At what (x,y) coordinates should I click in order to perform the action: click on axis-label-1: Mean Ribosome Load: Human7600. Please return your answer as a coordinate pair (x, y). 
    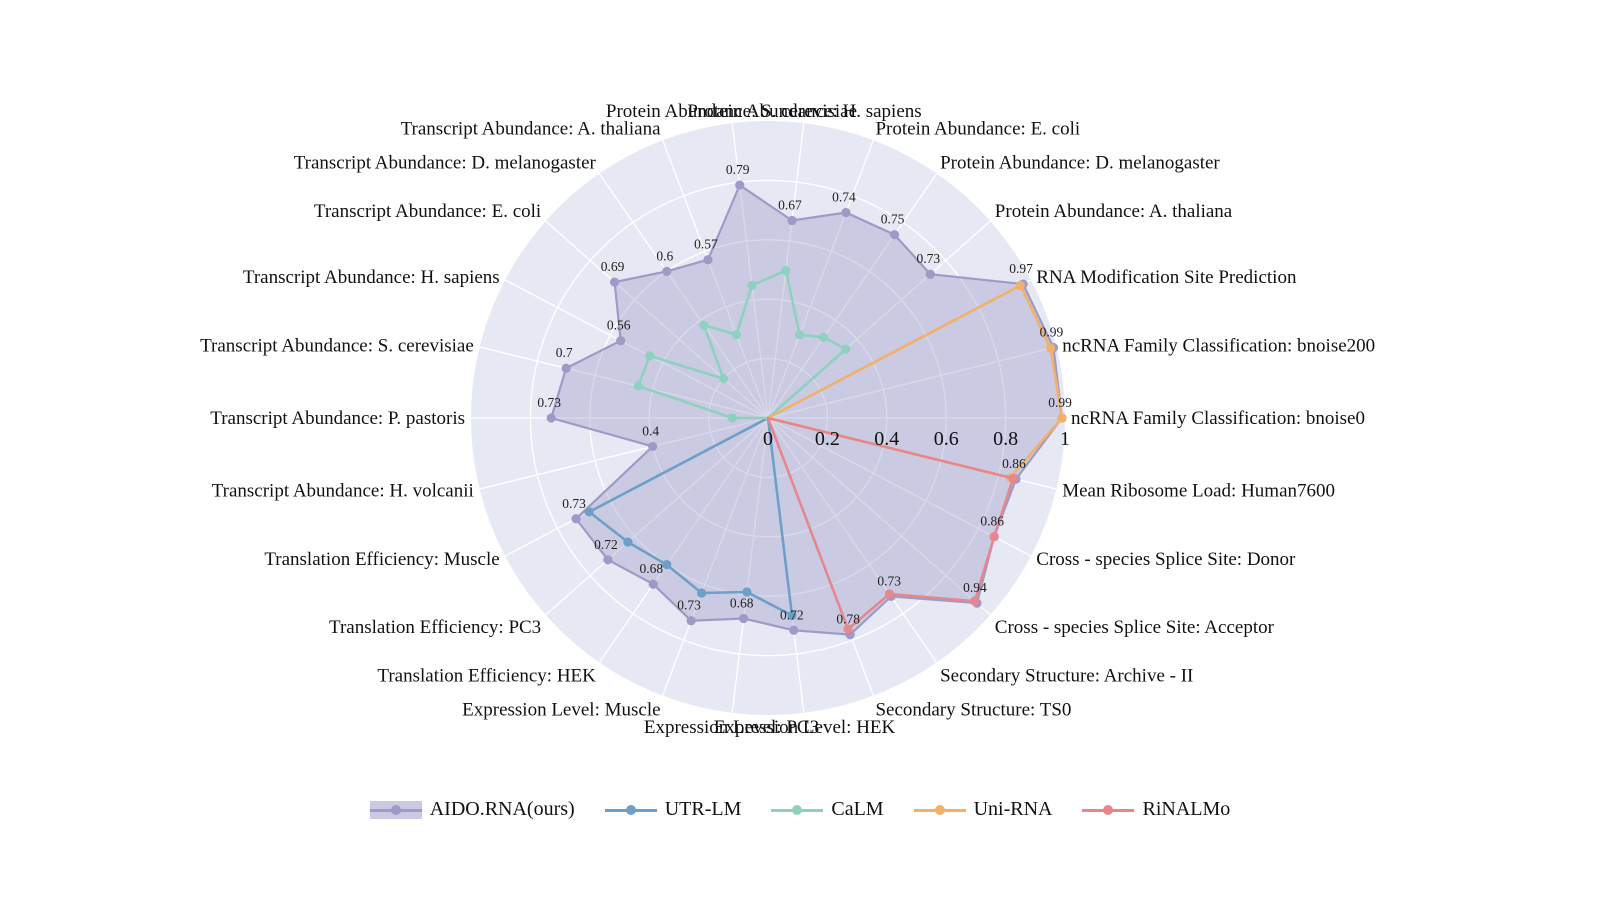
    Looking at the image, I should click on (1198, 491).